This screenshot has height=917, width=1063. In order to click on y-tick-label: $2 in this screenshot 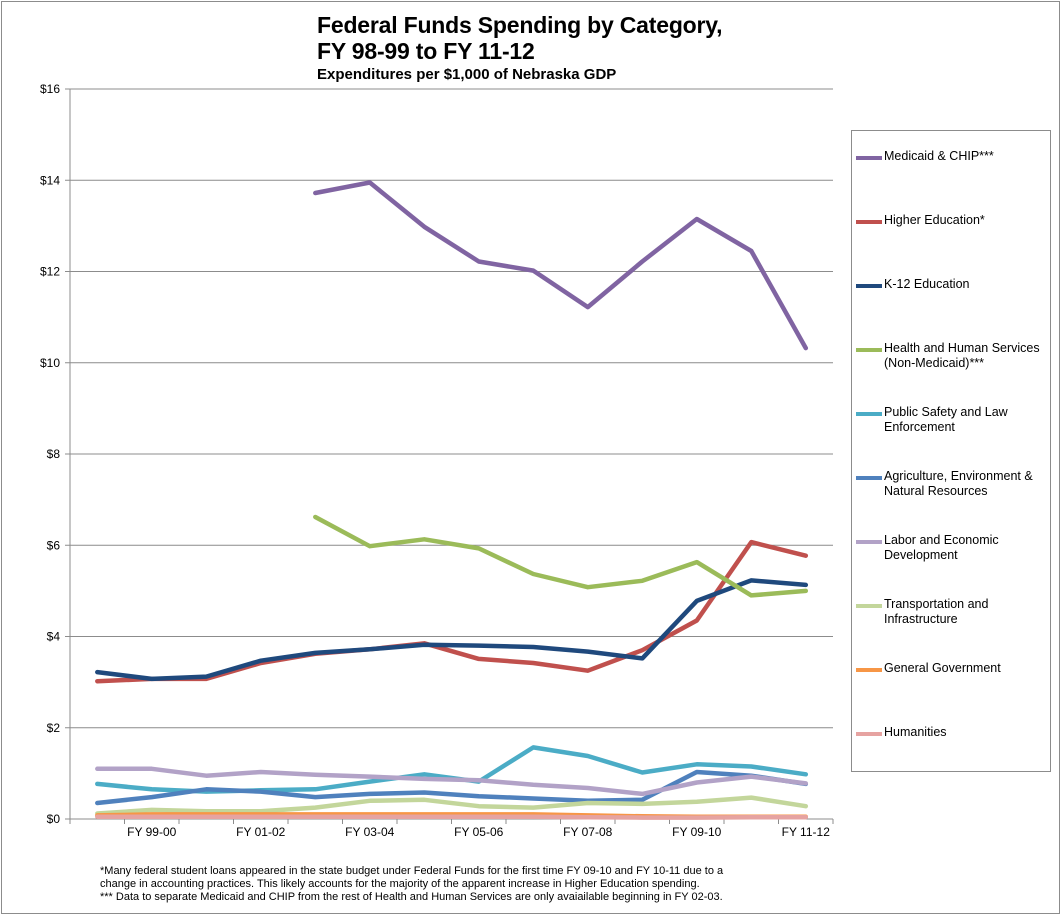, I will do `click(54, 728)`.